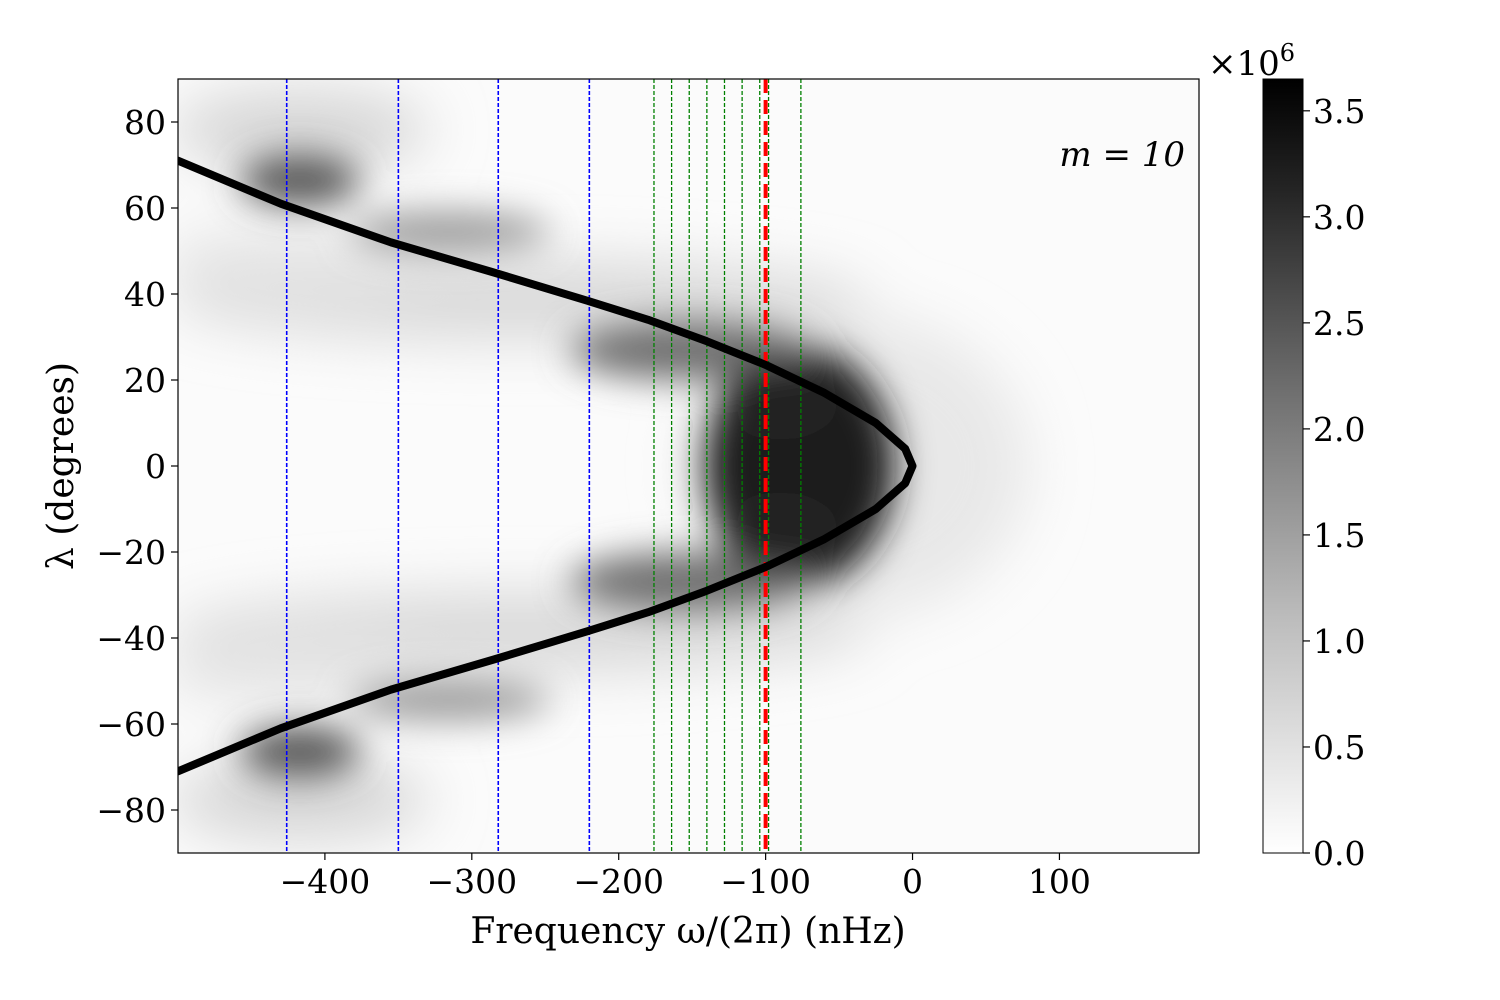  I want to click on x-tick-label: −200, so click(618, 881).